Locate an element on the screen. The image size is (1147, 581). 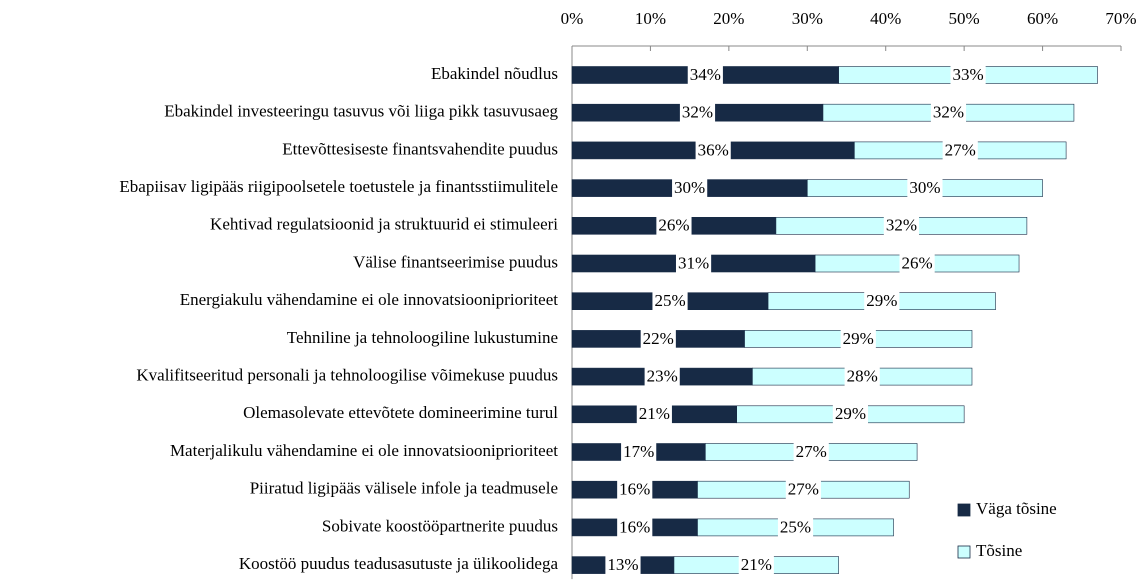
legend-label: Tõsine is located at coordinates (999, 550).